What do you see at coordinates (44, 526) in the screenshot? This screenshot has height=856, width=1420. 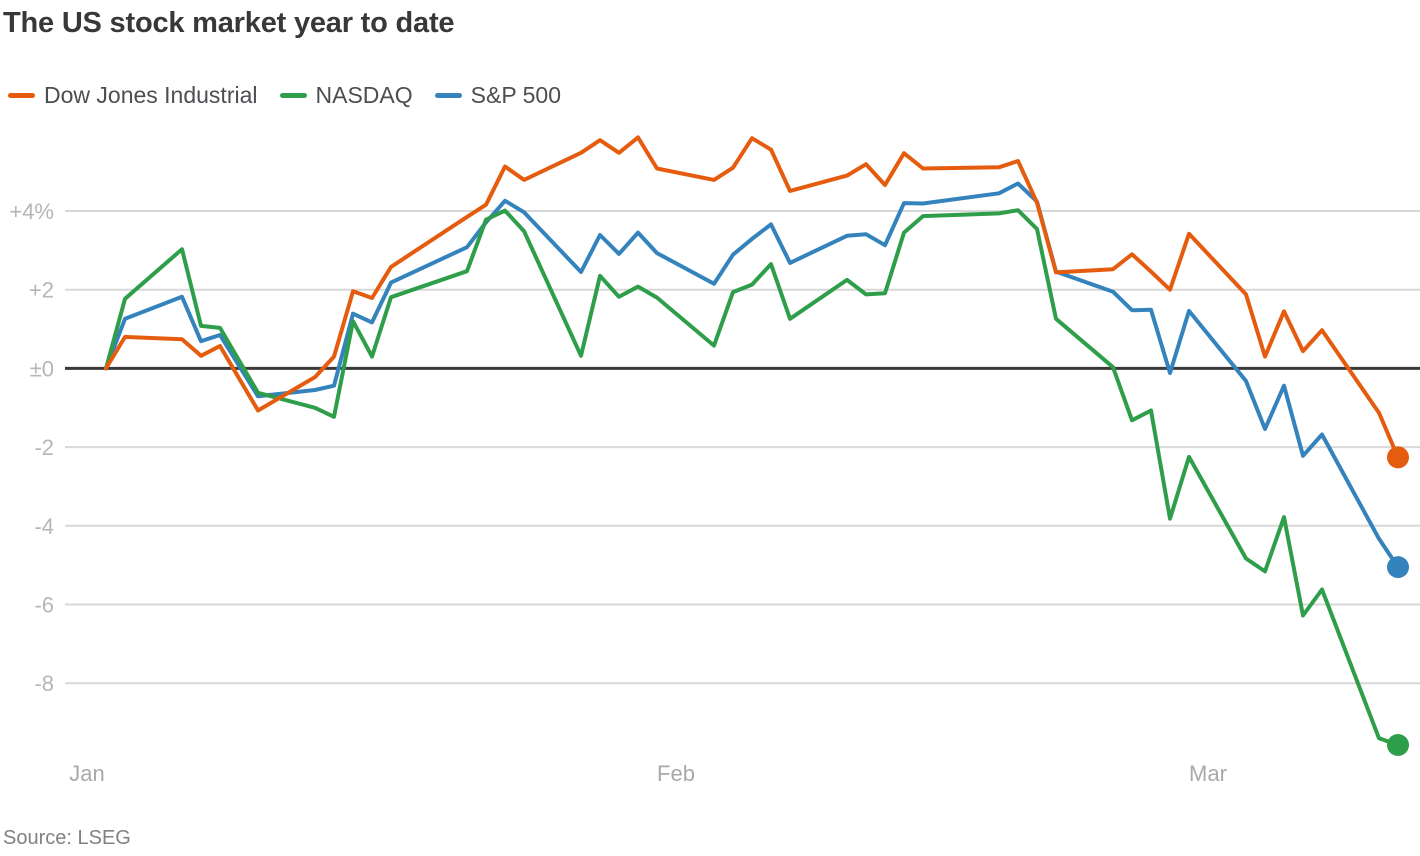 I see `y-axis-label: -4` at bounding box center [44, 526].